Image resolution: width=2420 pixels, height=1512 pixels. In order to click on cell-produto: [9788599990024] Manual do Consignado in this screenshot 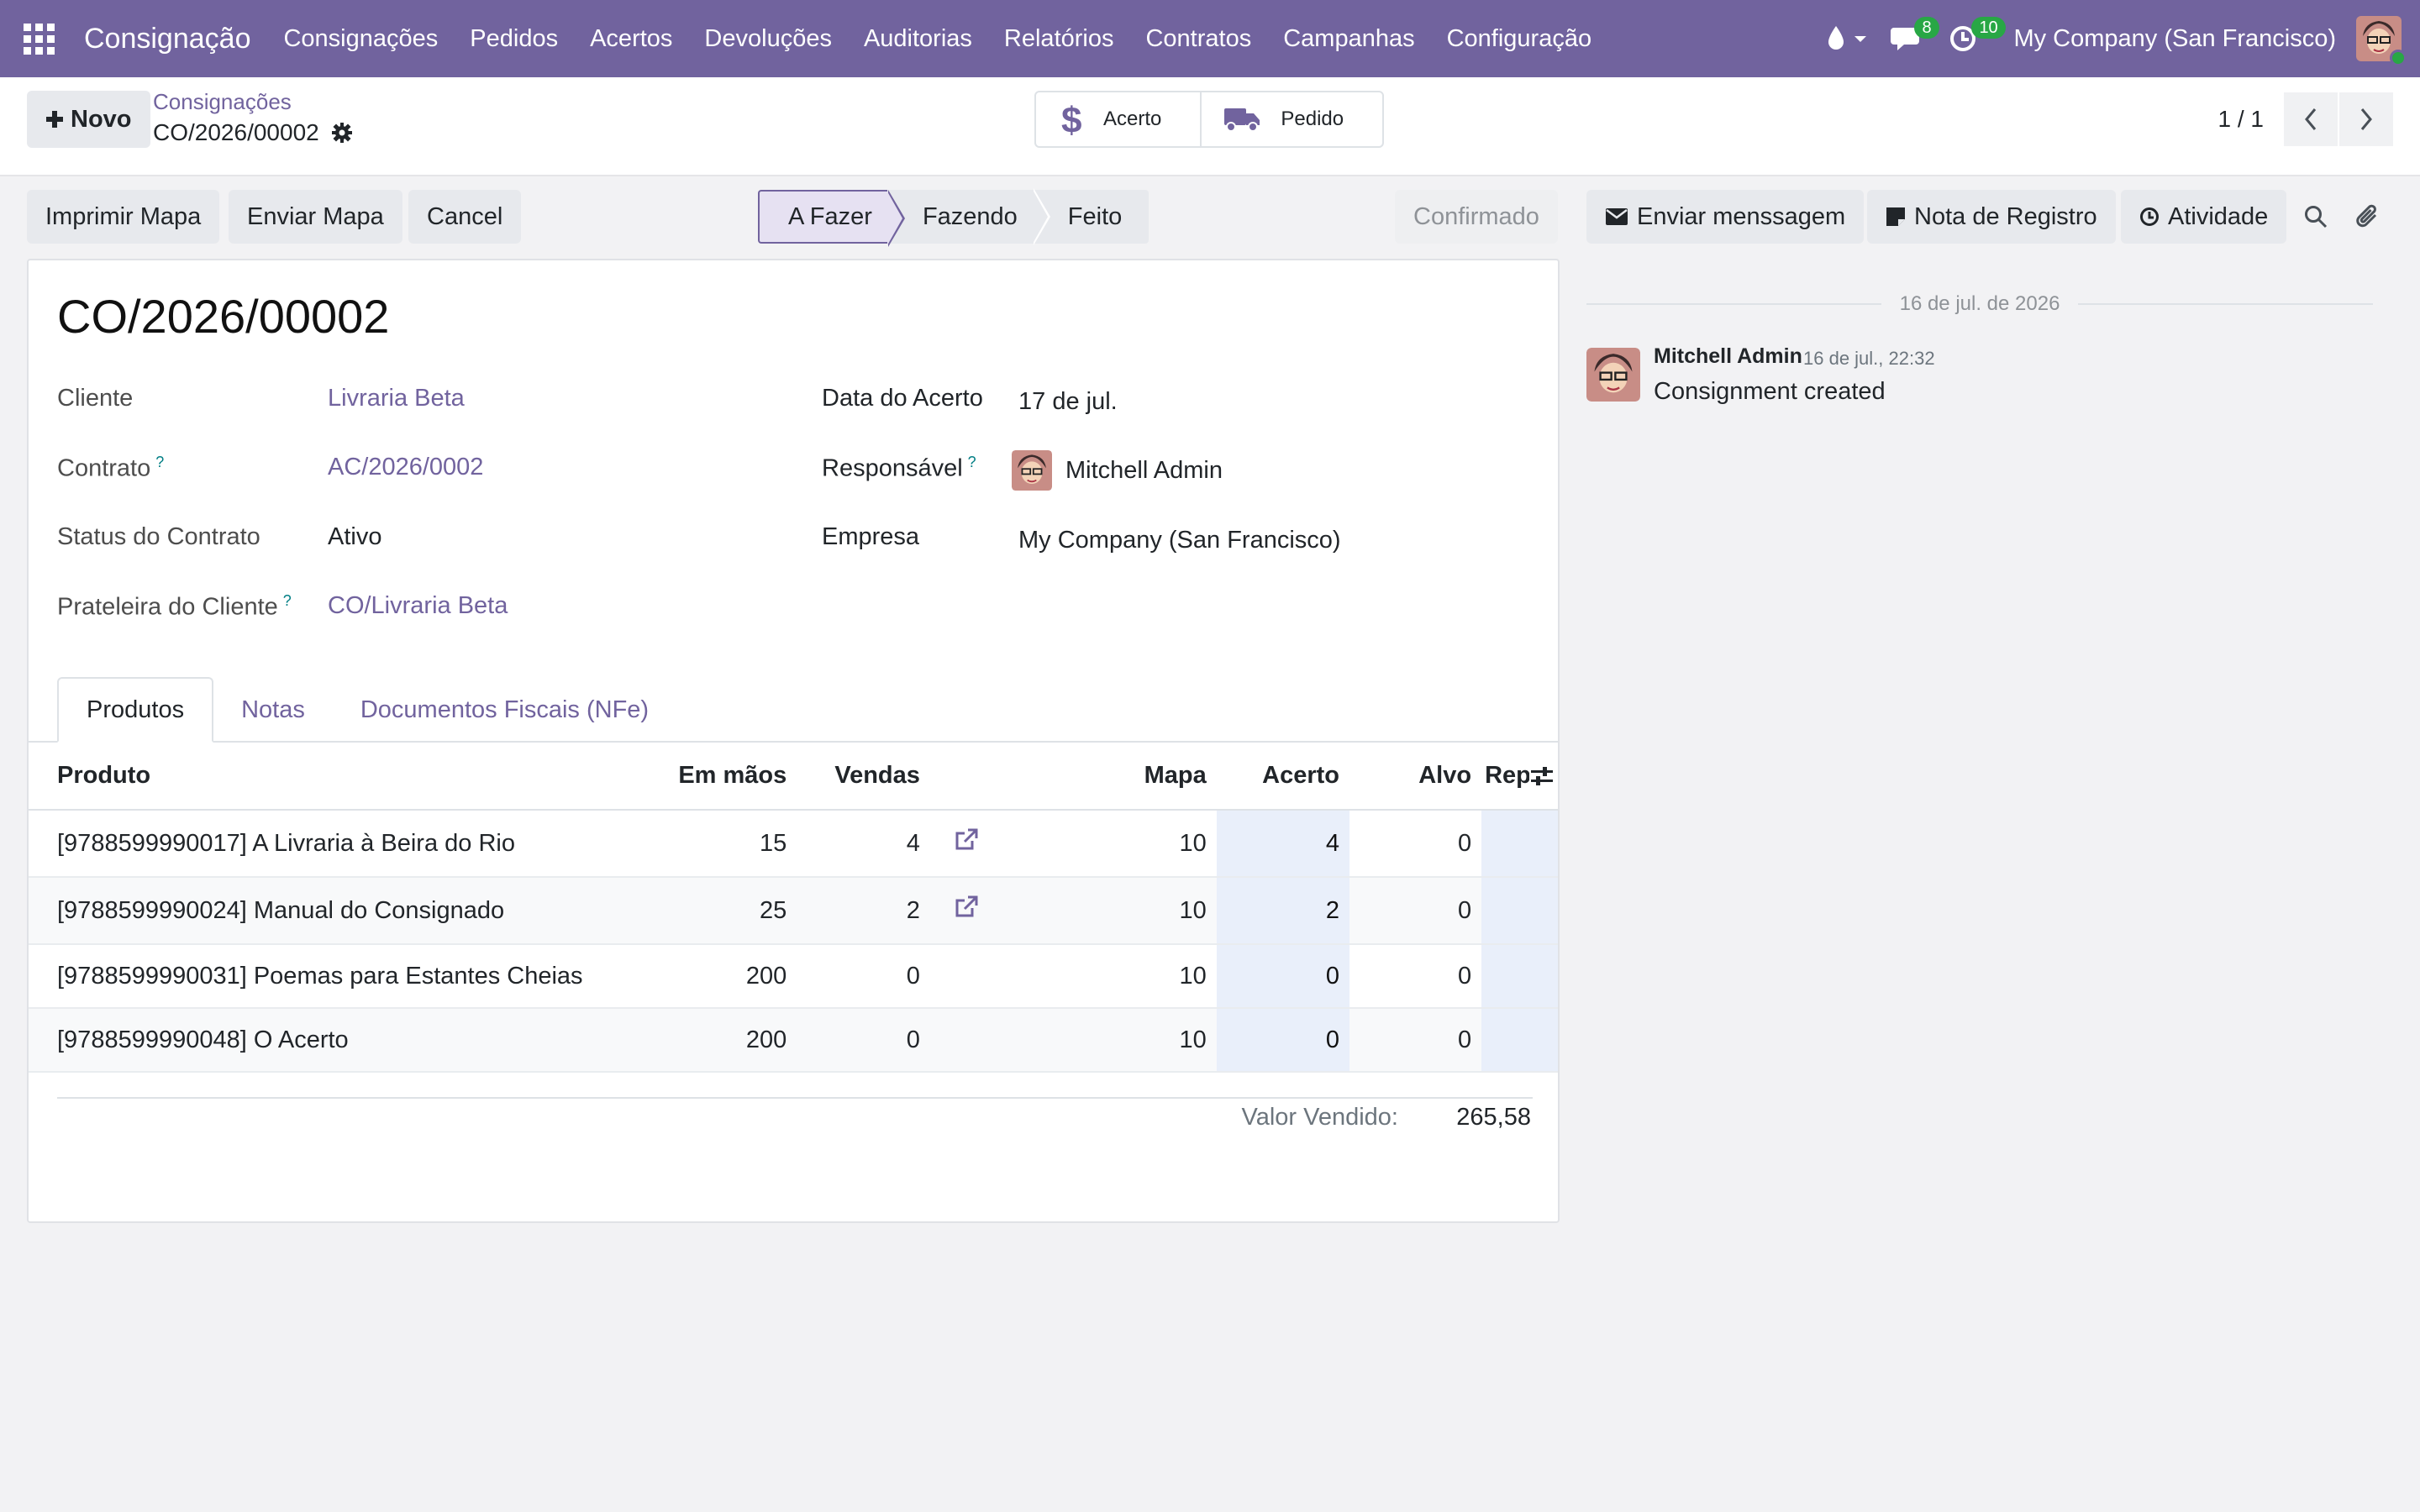, I will do `click(331, 911)`.